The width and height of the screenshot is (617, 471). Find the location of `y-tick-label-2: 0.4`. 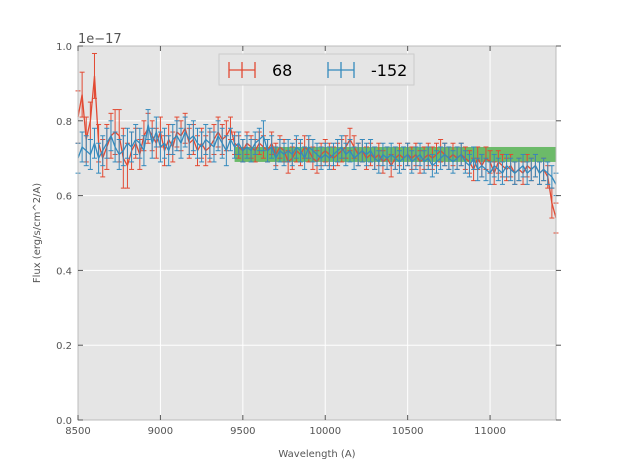

y-tick-label-2: 0.4 is located at coordinates (64, 271).